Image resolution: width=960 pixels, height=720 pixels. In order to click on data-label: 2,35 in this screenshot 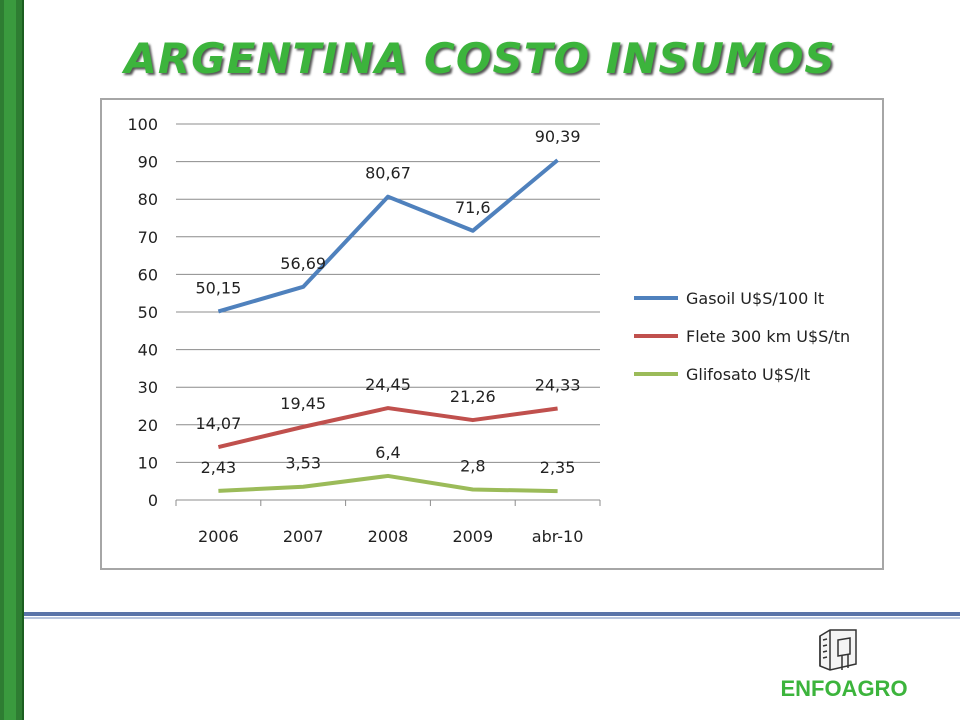, I will do `click(558, 467)`.